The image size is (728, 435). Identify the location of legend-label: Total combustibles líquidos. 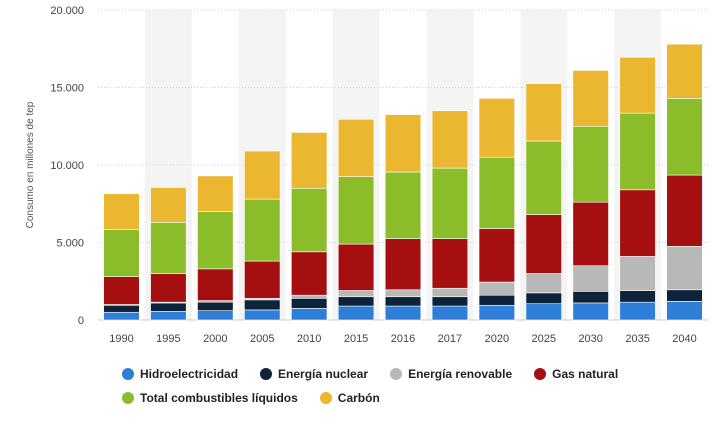
(219, 398).